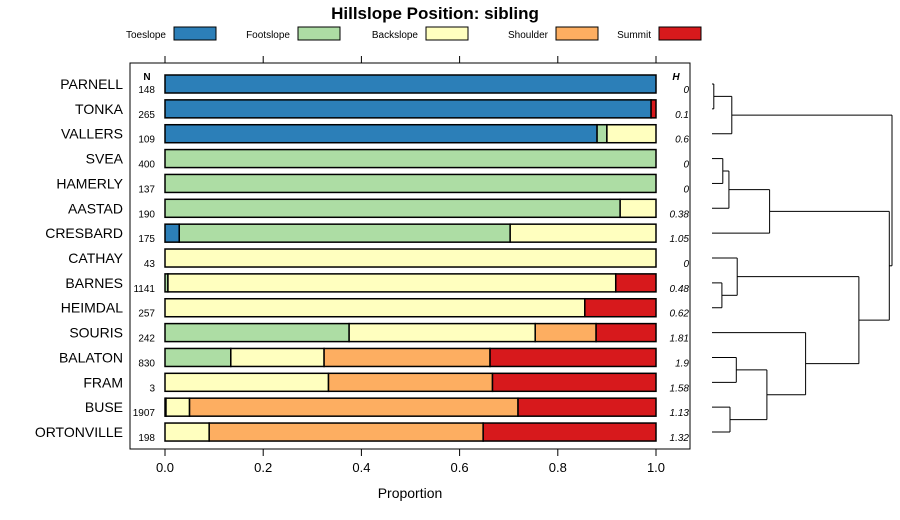 This screenshot has width=900, height=520. What do you see at coordinates (410, 493) in the screenshot?
I see `x-axis-label: Proportion` at bounding box center [410, 493].